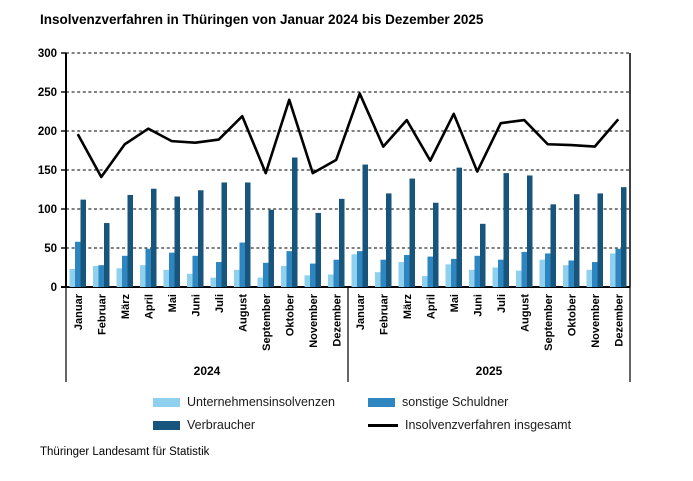  Describe the element at coordinates (50, 249) in the screenshot. I see `svg-text: 50` at that location.